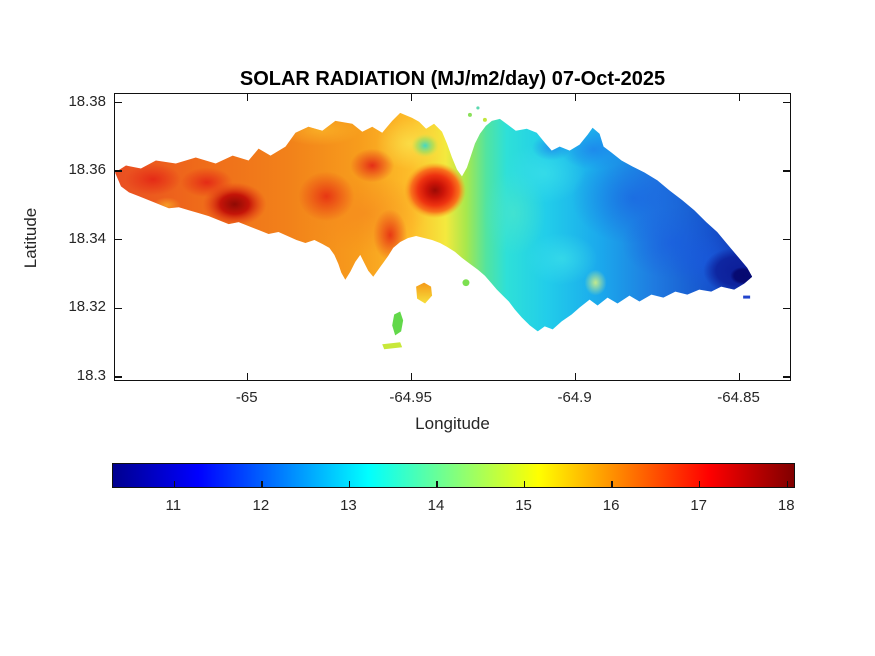  Describe the element at coordinates (436, 505) in the screenshot. I see `colorbar-tick-label: 14` at that location.